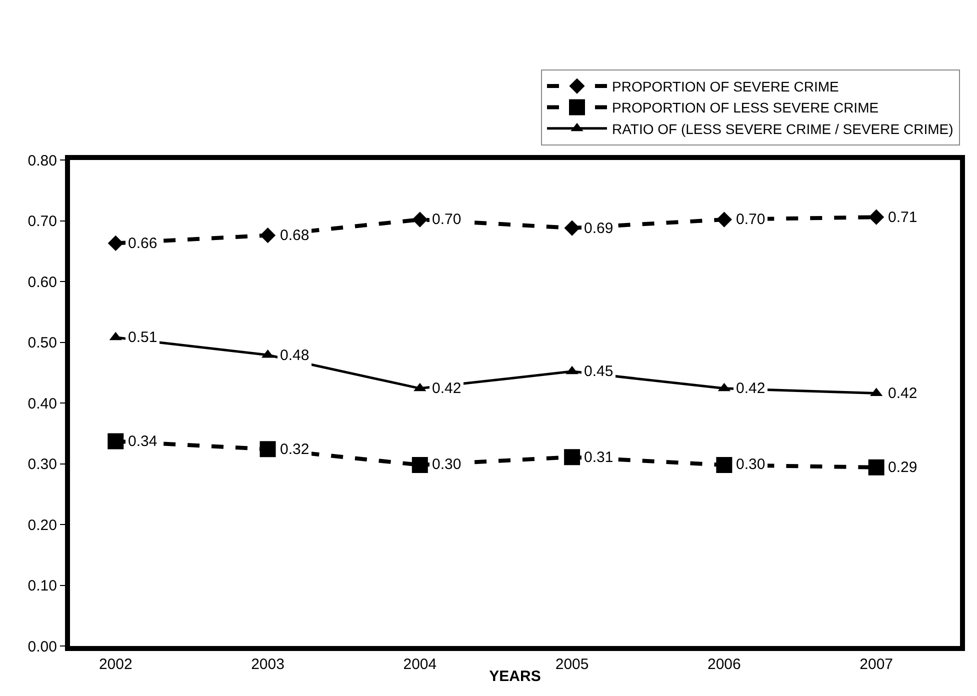 The height and width of the screenshot is (696, 977). What do you see at coordinates (42, 221) in the screenshot?
I see `y-tick-label: 0.70` at bounding box center [42, 221].